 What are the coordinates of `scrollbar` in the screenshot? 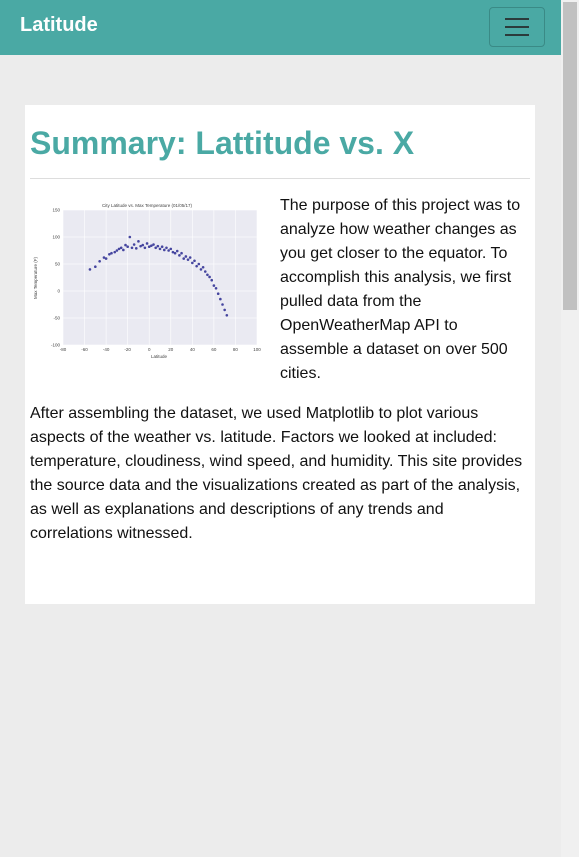 It's located at (570, 428).